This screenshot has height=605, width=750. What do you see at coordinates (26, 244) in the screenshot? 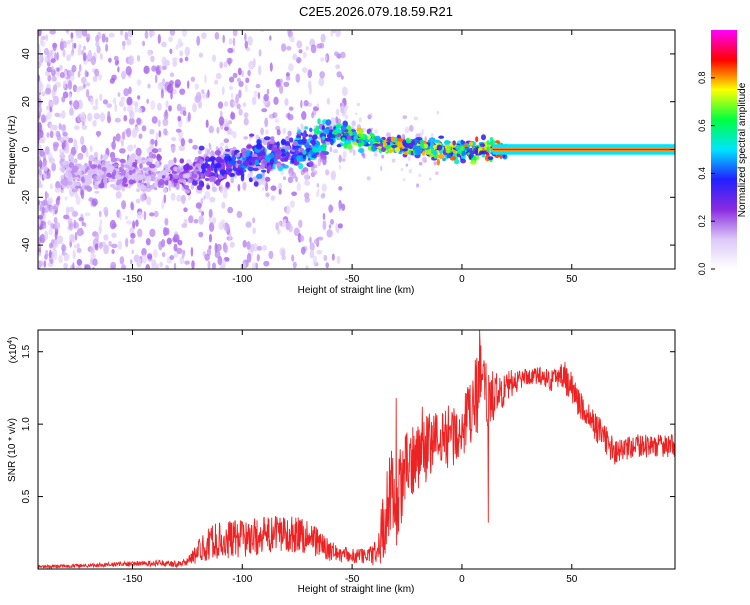
I see `spectrogram-y-tick-label: -40` at bounding box center [26, 244].